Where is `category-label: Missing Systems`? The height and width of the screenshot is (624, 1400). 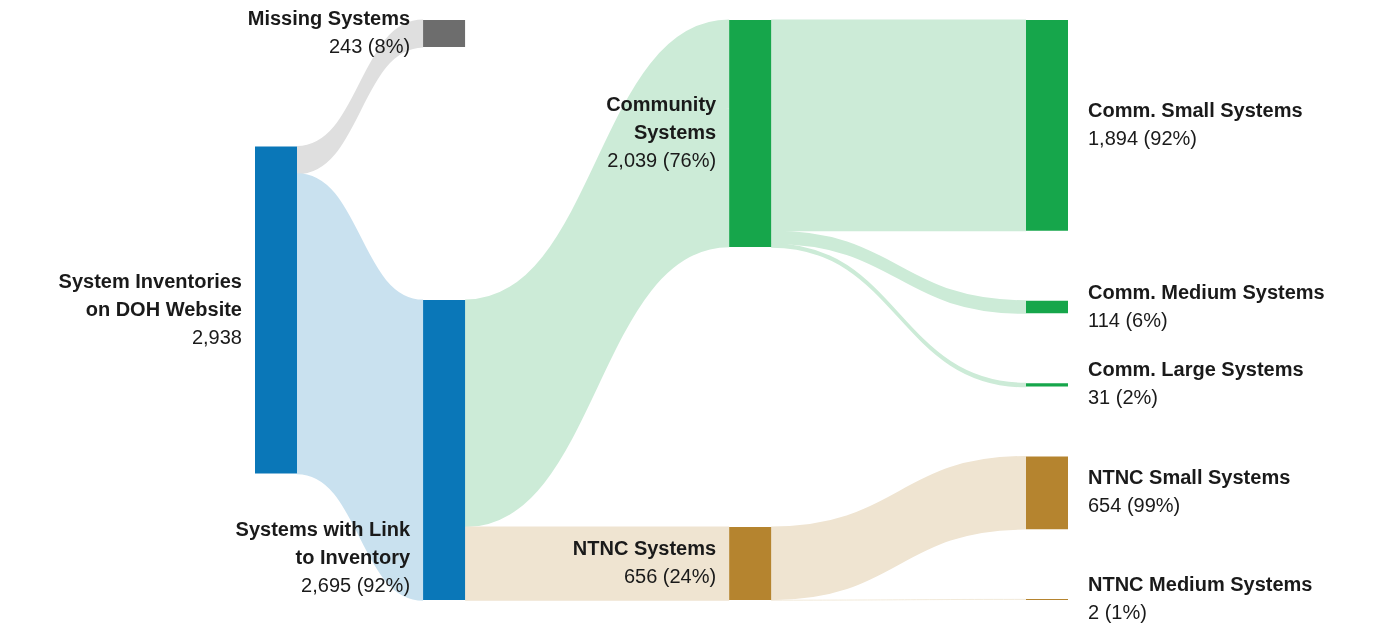
category-label: Missing Systems is located at coordinates (329, 18).